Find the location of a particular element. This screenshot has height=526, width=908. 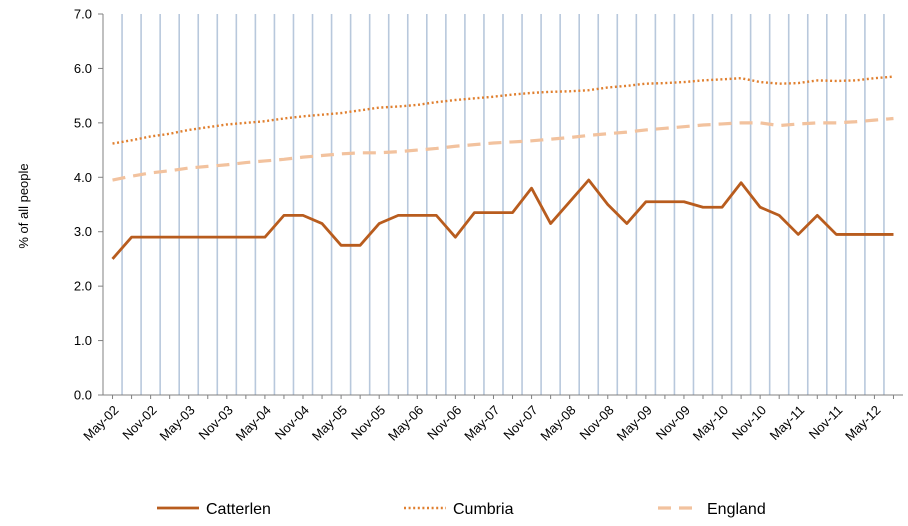

x-tick-label: Nov-11 is located at coordinates (826, 422).